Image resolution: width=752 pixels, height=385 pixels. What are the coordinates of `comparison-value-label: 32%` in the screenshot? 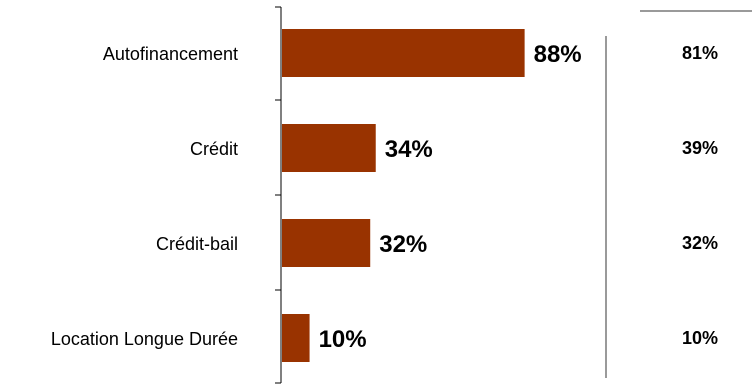 It's located at (700, 243).